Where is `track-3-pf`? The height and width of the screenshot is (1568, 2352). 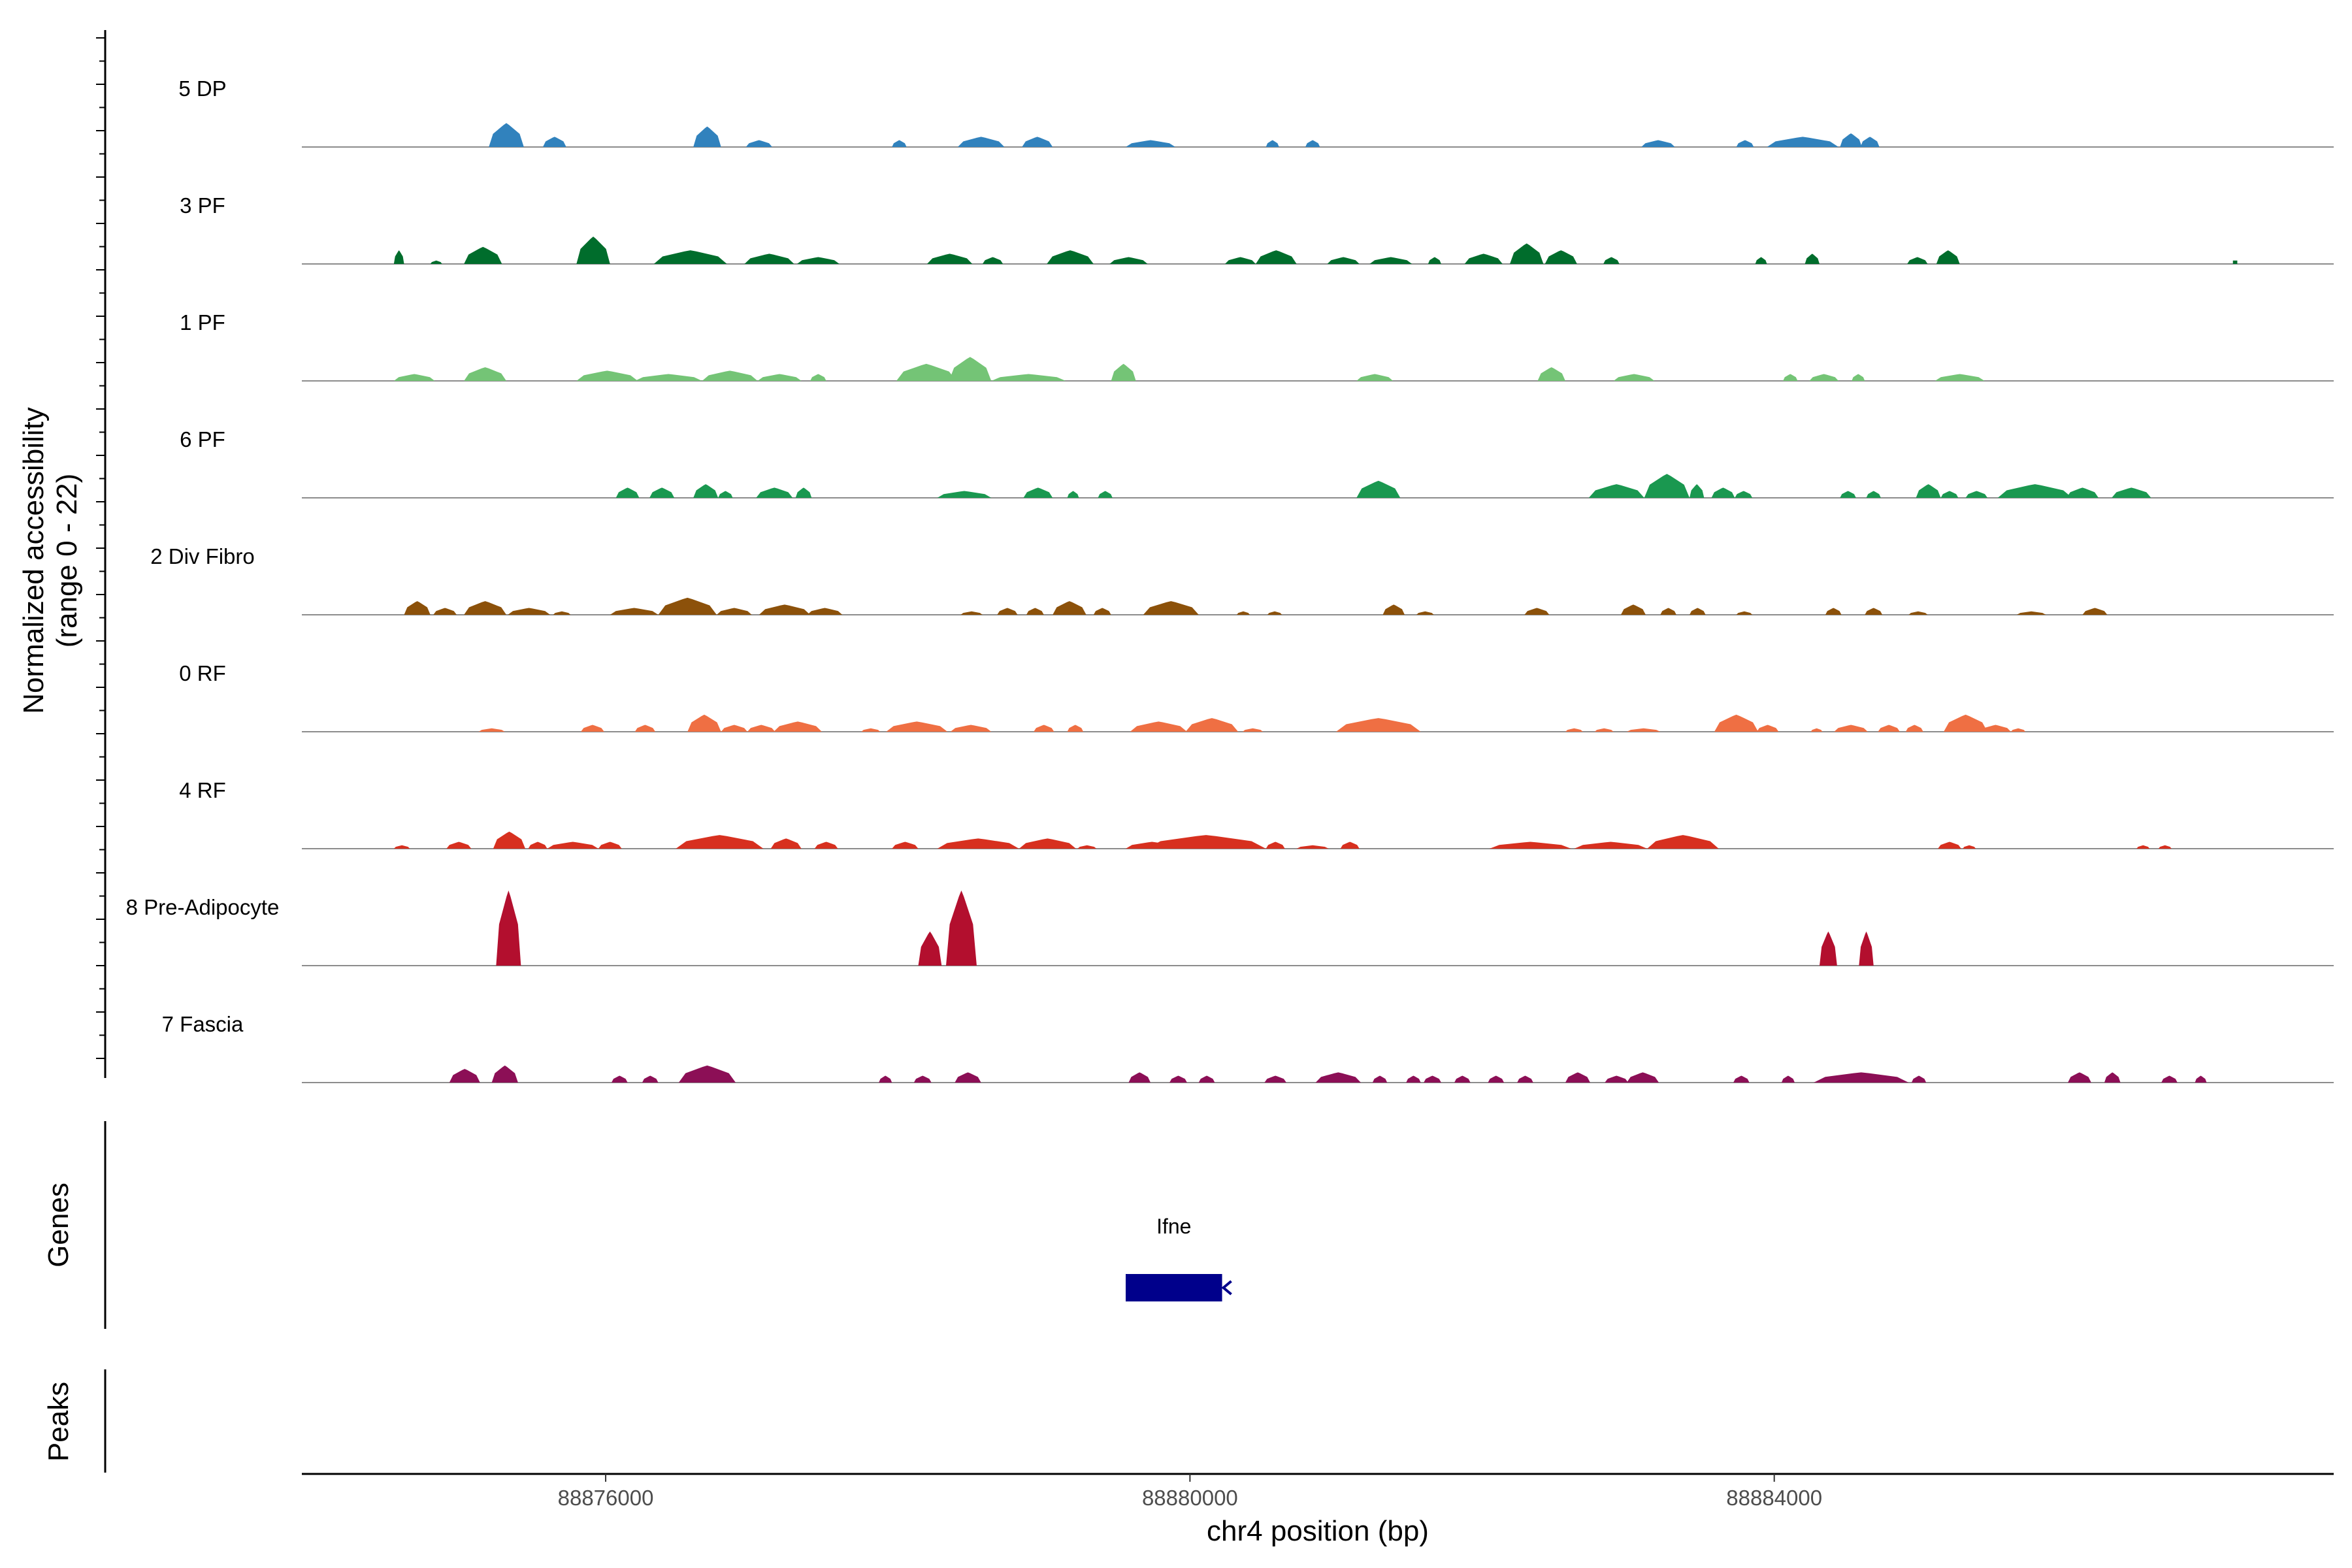
track-3-pf is located at coordinates (1318, 251).